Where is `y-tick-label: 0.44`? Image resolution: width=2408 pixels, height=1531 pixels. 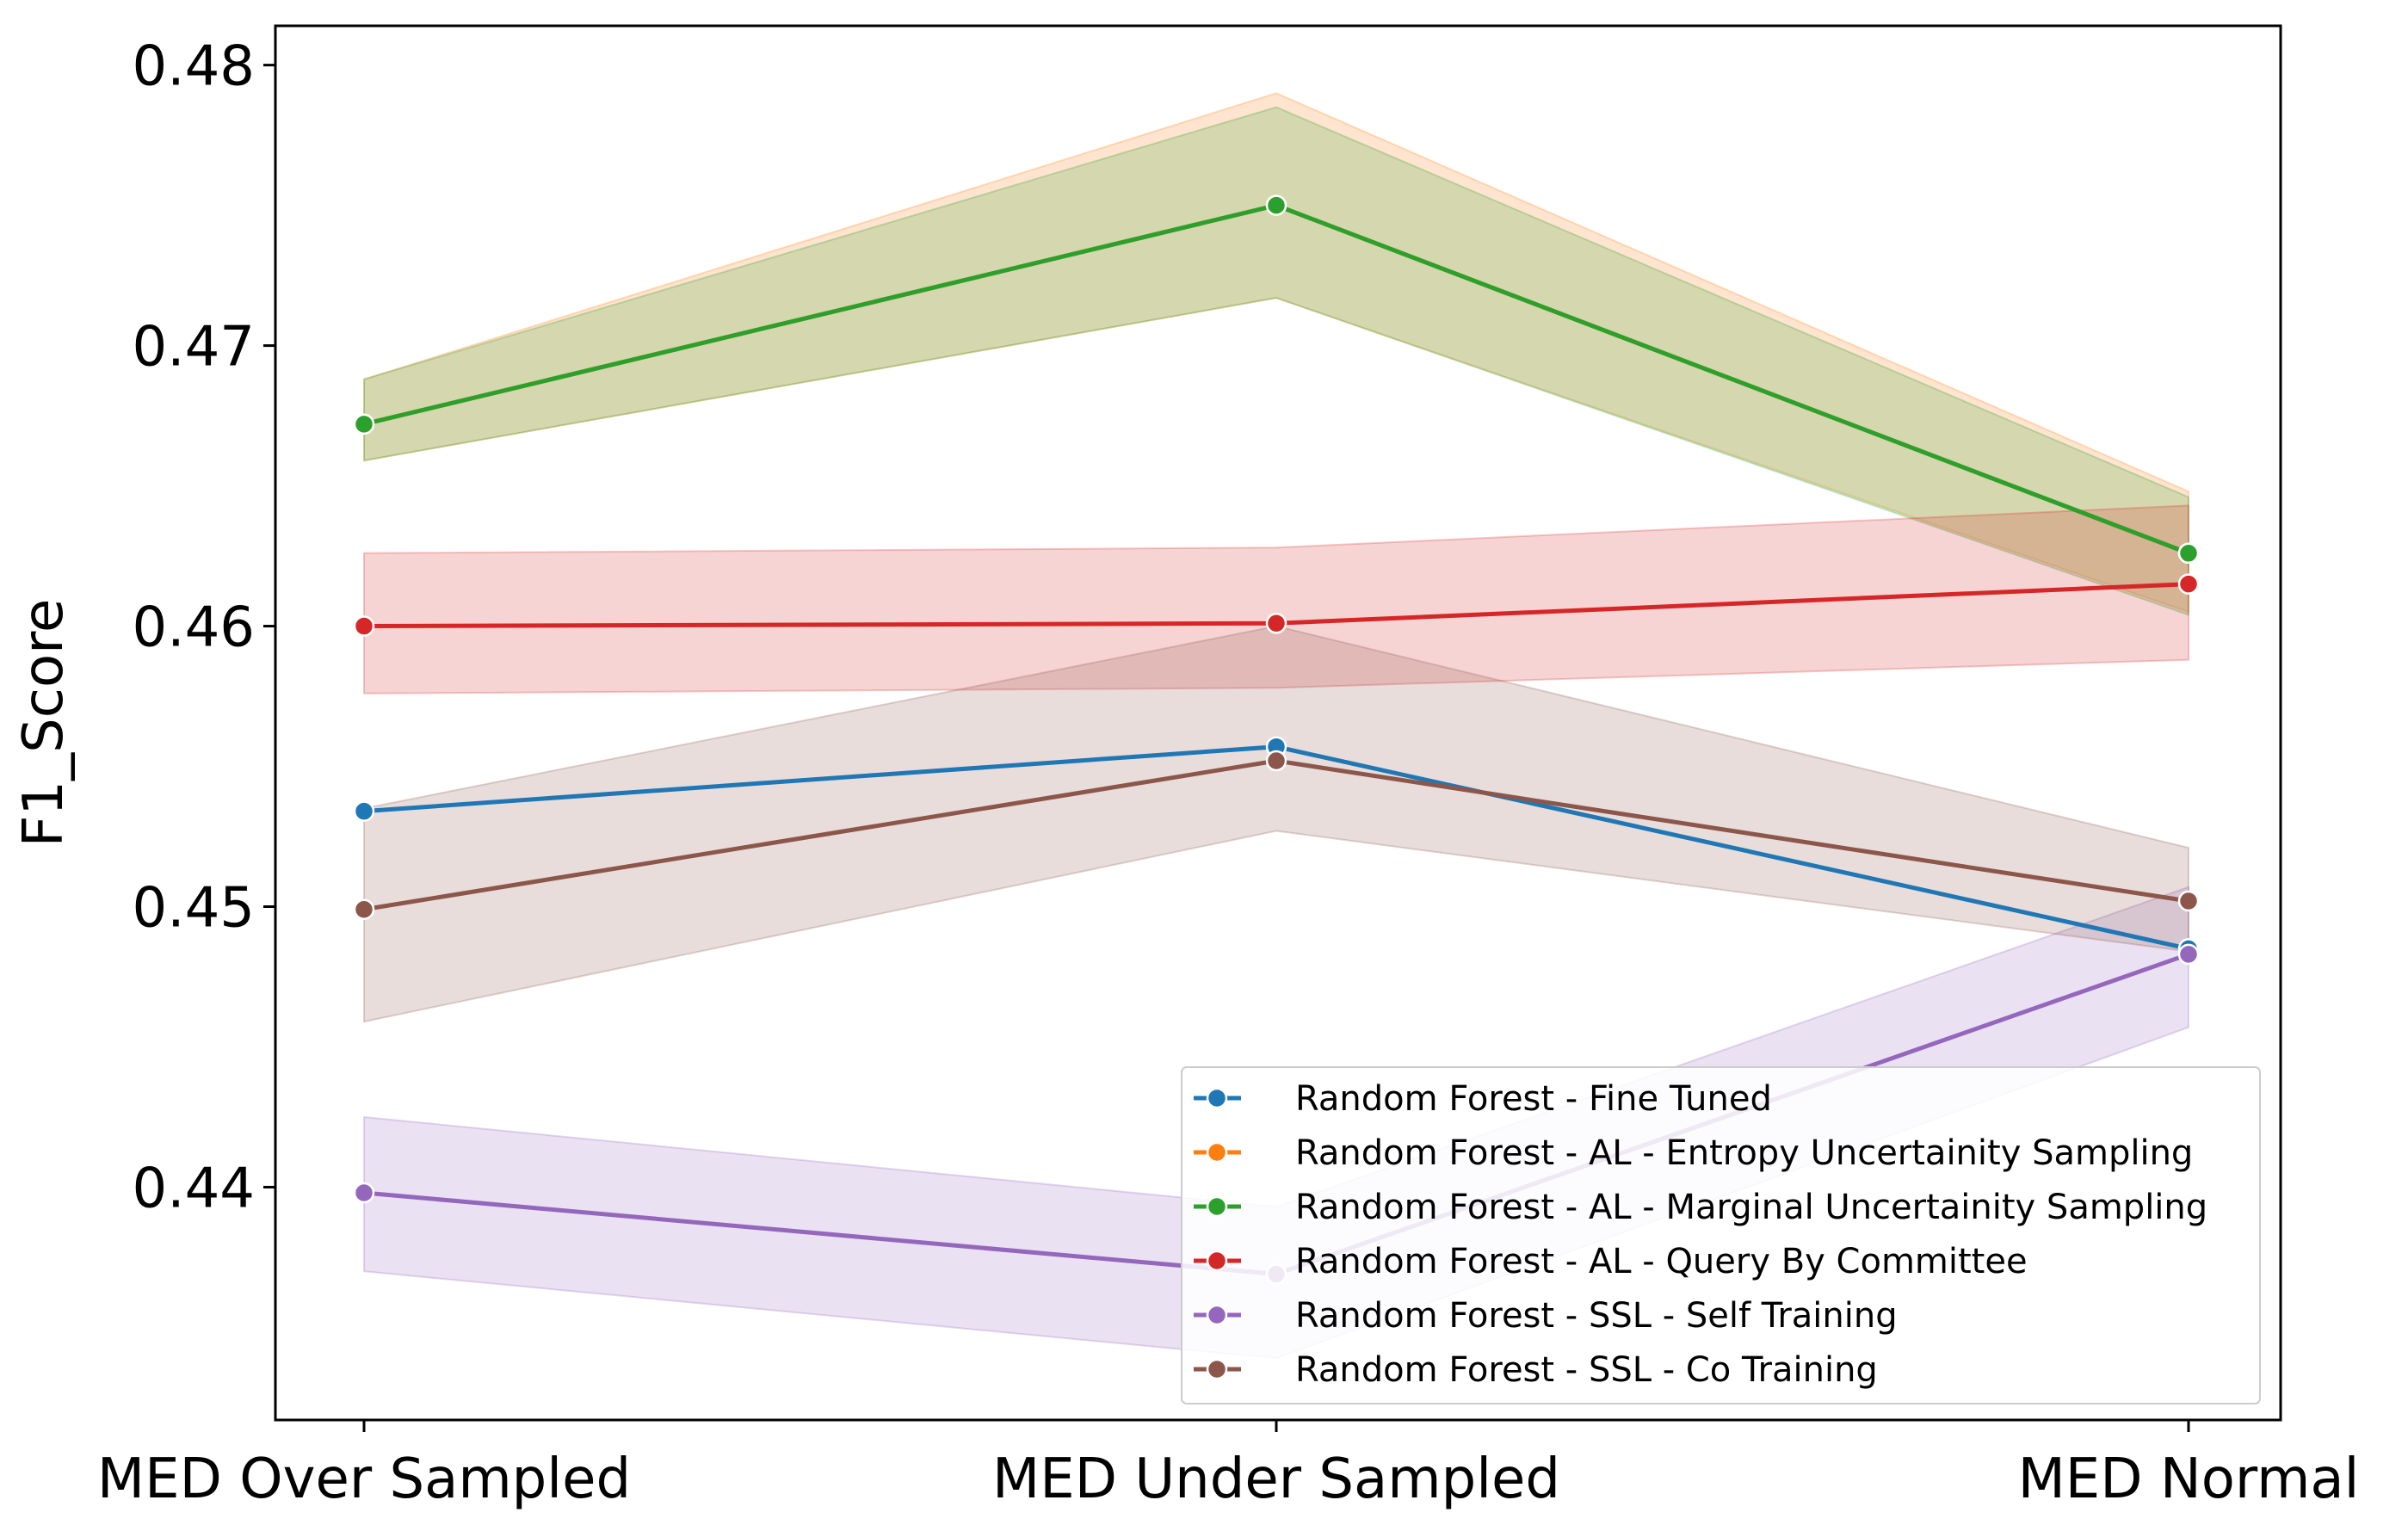
y-tick-label: 0.44 is located at coordinates (194, 1188).